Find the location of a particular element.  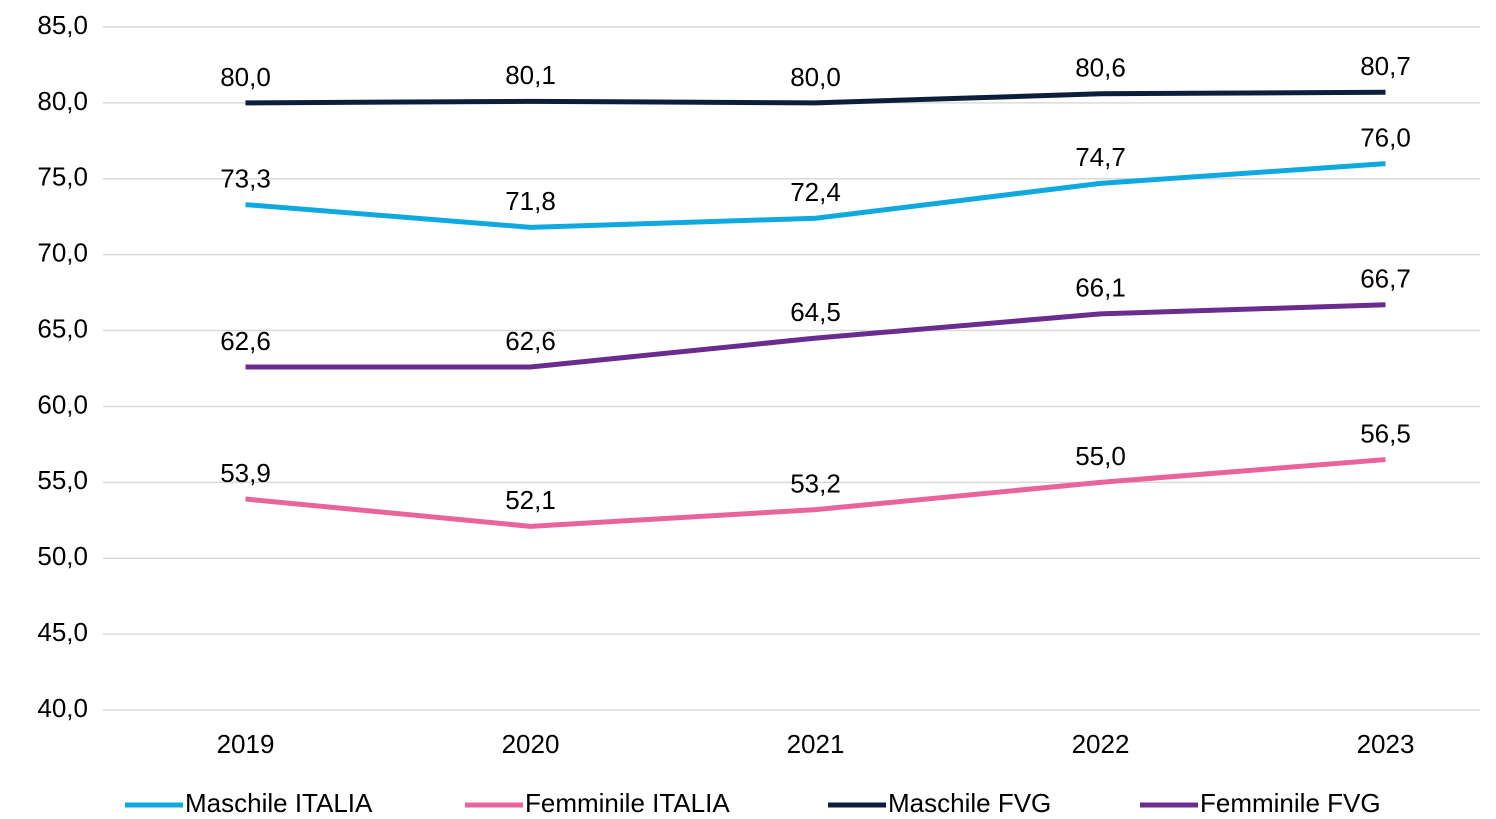

data-label: 73,3 is located at coordinates (245, 178).